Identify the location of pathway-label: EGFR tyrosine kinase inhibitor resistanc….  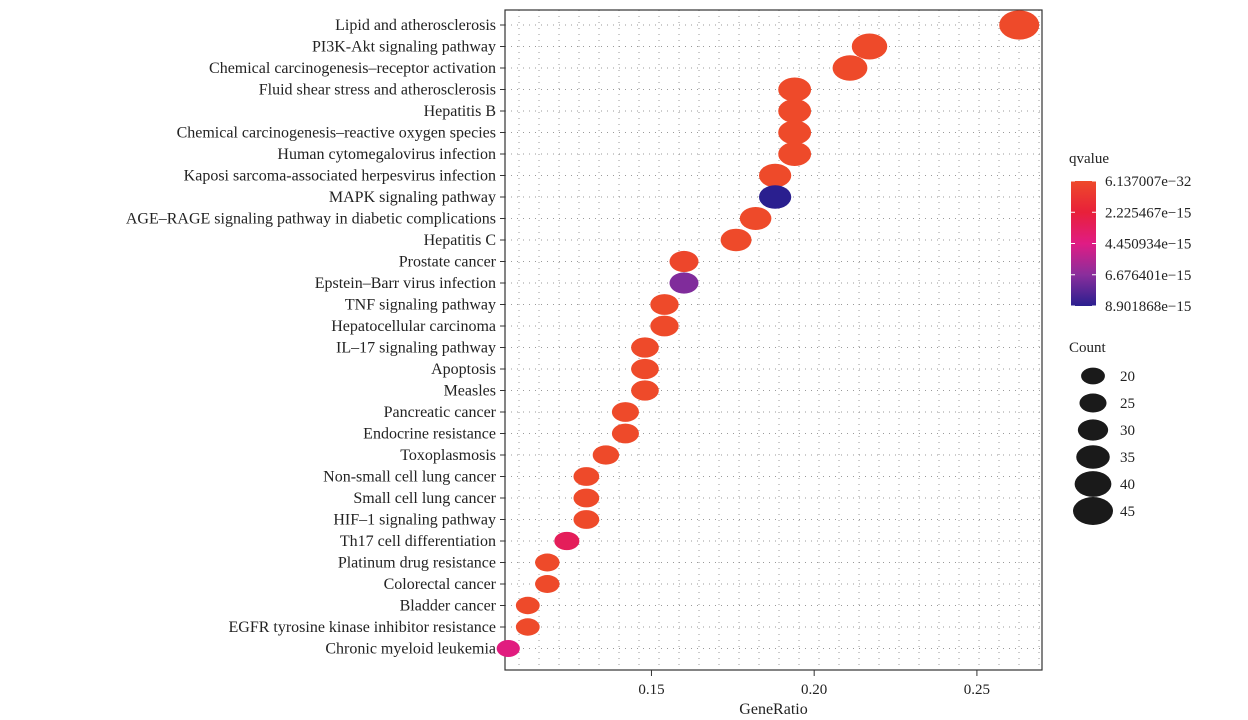
(362, 627).